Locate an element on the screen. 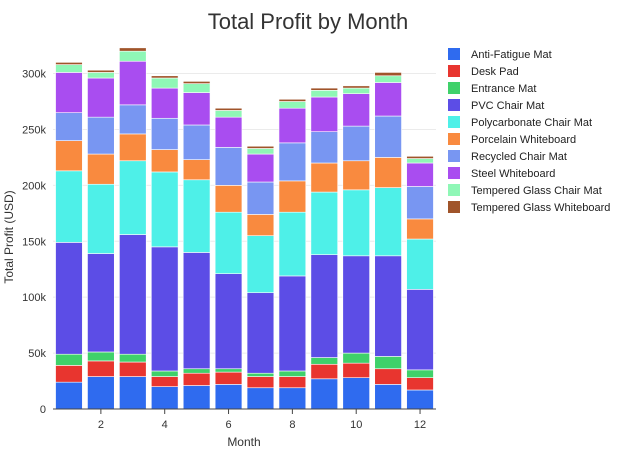 This screenshot has width=630, height=456. legend-label: PVC Chair Mat is located at coordinates (507, 106).